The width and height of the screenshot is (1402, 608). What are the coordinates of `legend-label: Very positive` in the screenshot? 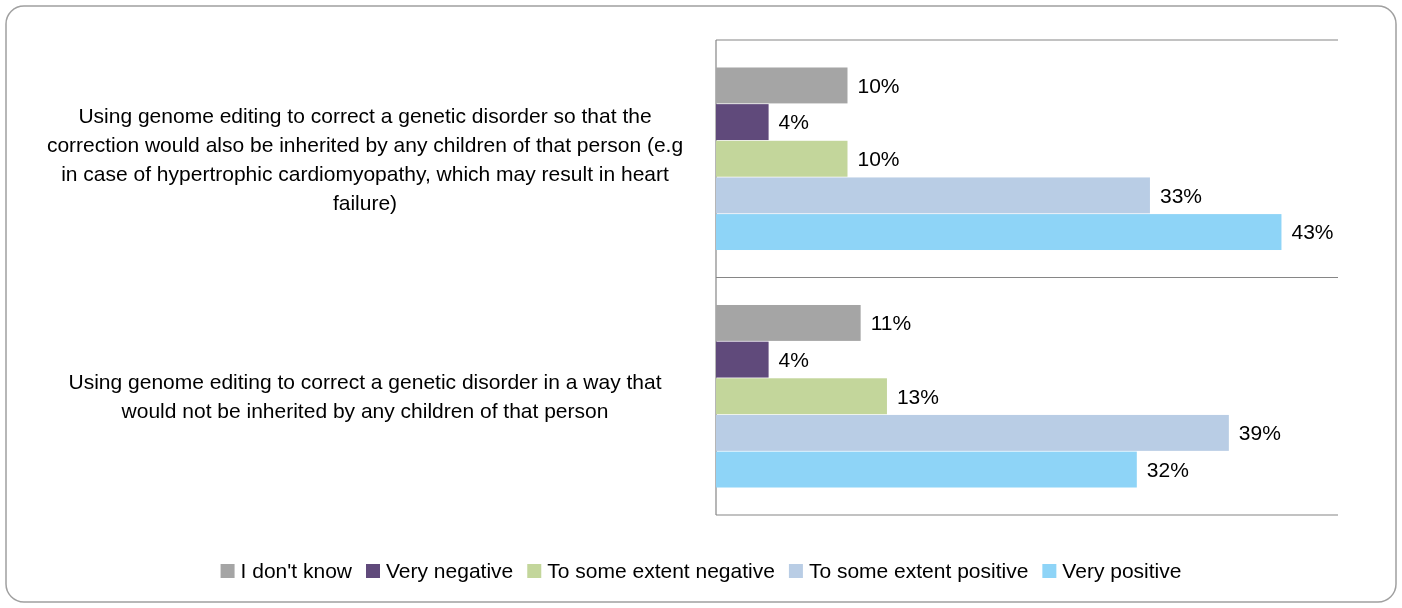 It's located at (1122, 571).